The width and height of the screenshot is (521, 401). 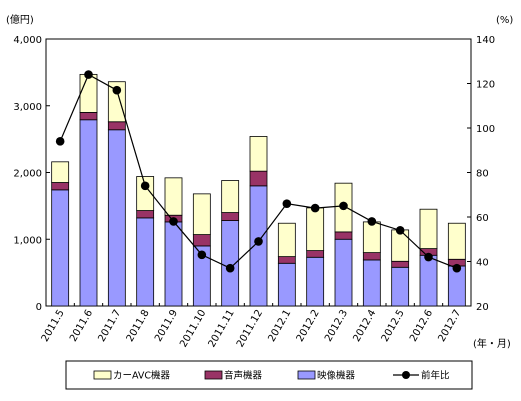 I want to click on right-tick-label: 60, so click(x=482, y=218).